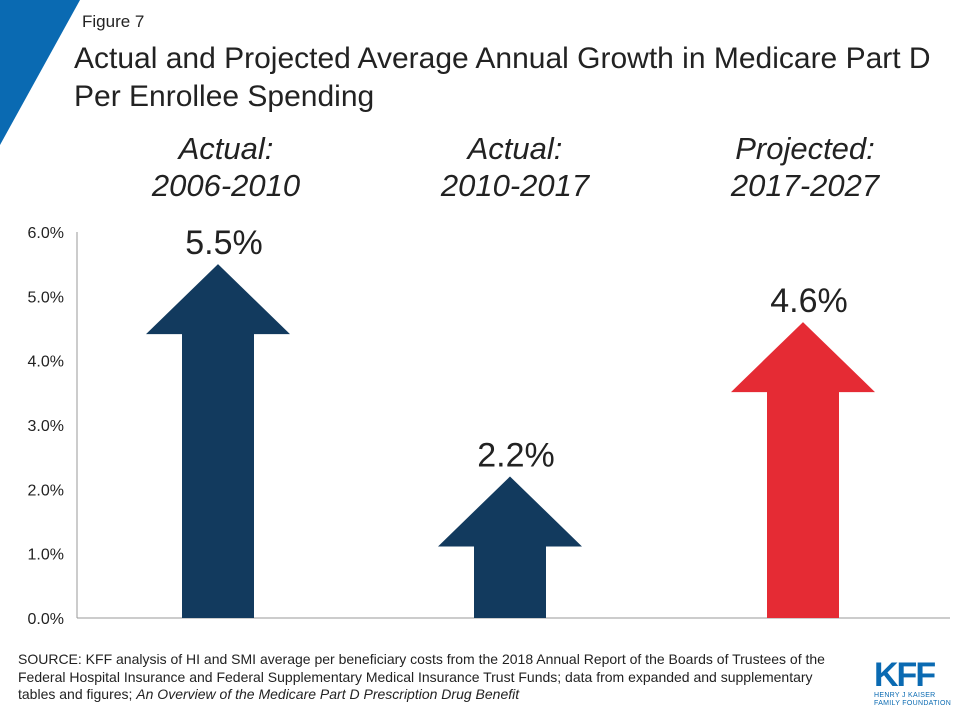  What do you see at coordinates (515, 185) in the screenshot?
I see `category-label-2-line2: 2010-2017` at bounding box center [515, 185].